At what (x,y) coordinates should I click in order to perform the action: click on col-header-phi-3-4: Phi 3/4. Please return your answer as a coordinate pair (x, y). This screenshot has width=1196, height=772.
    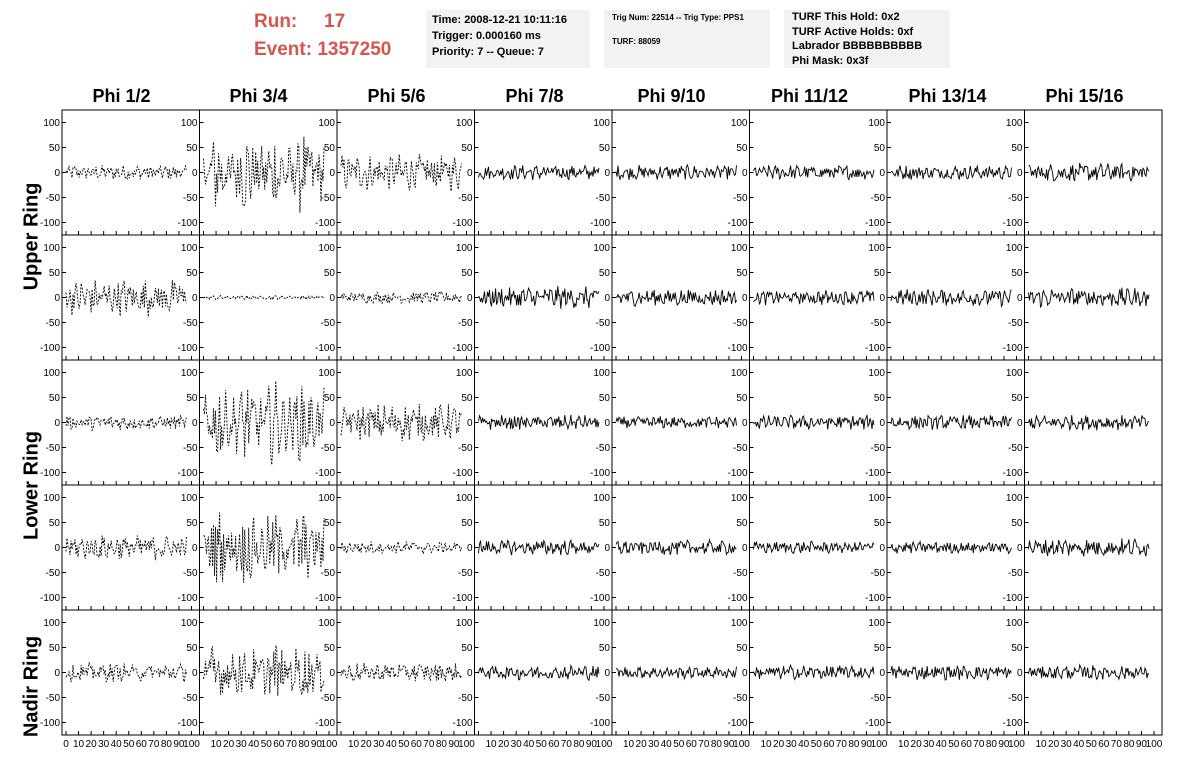
    Looking at the image, I should click on (258, 96).